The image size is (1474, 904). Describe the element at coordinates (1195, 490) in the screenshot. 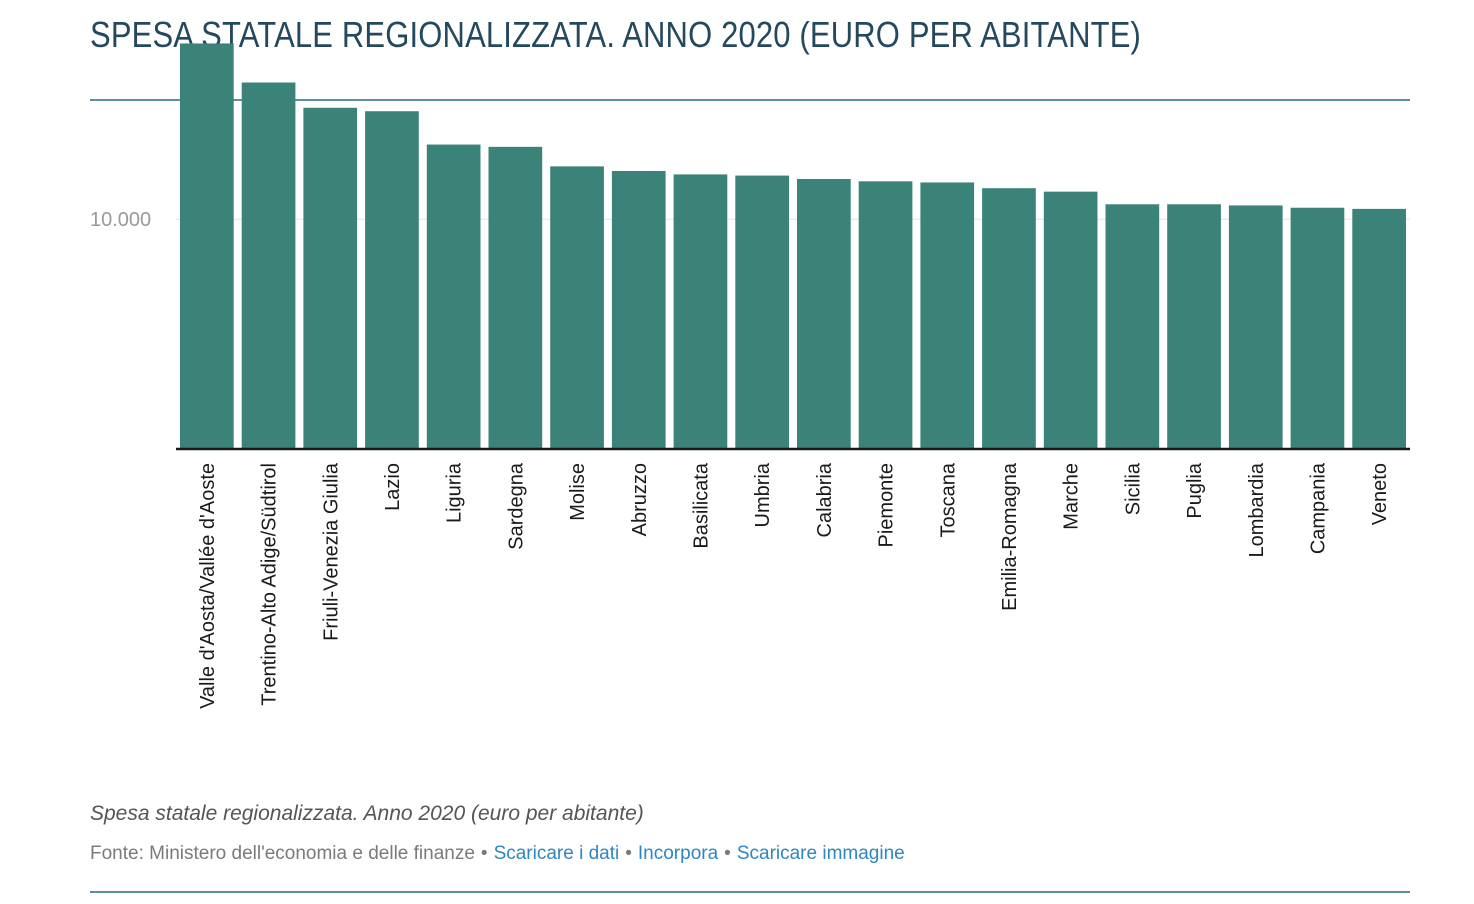

I see `x-tick-label: Puglia` at that location.